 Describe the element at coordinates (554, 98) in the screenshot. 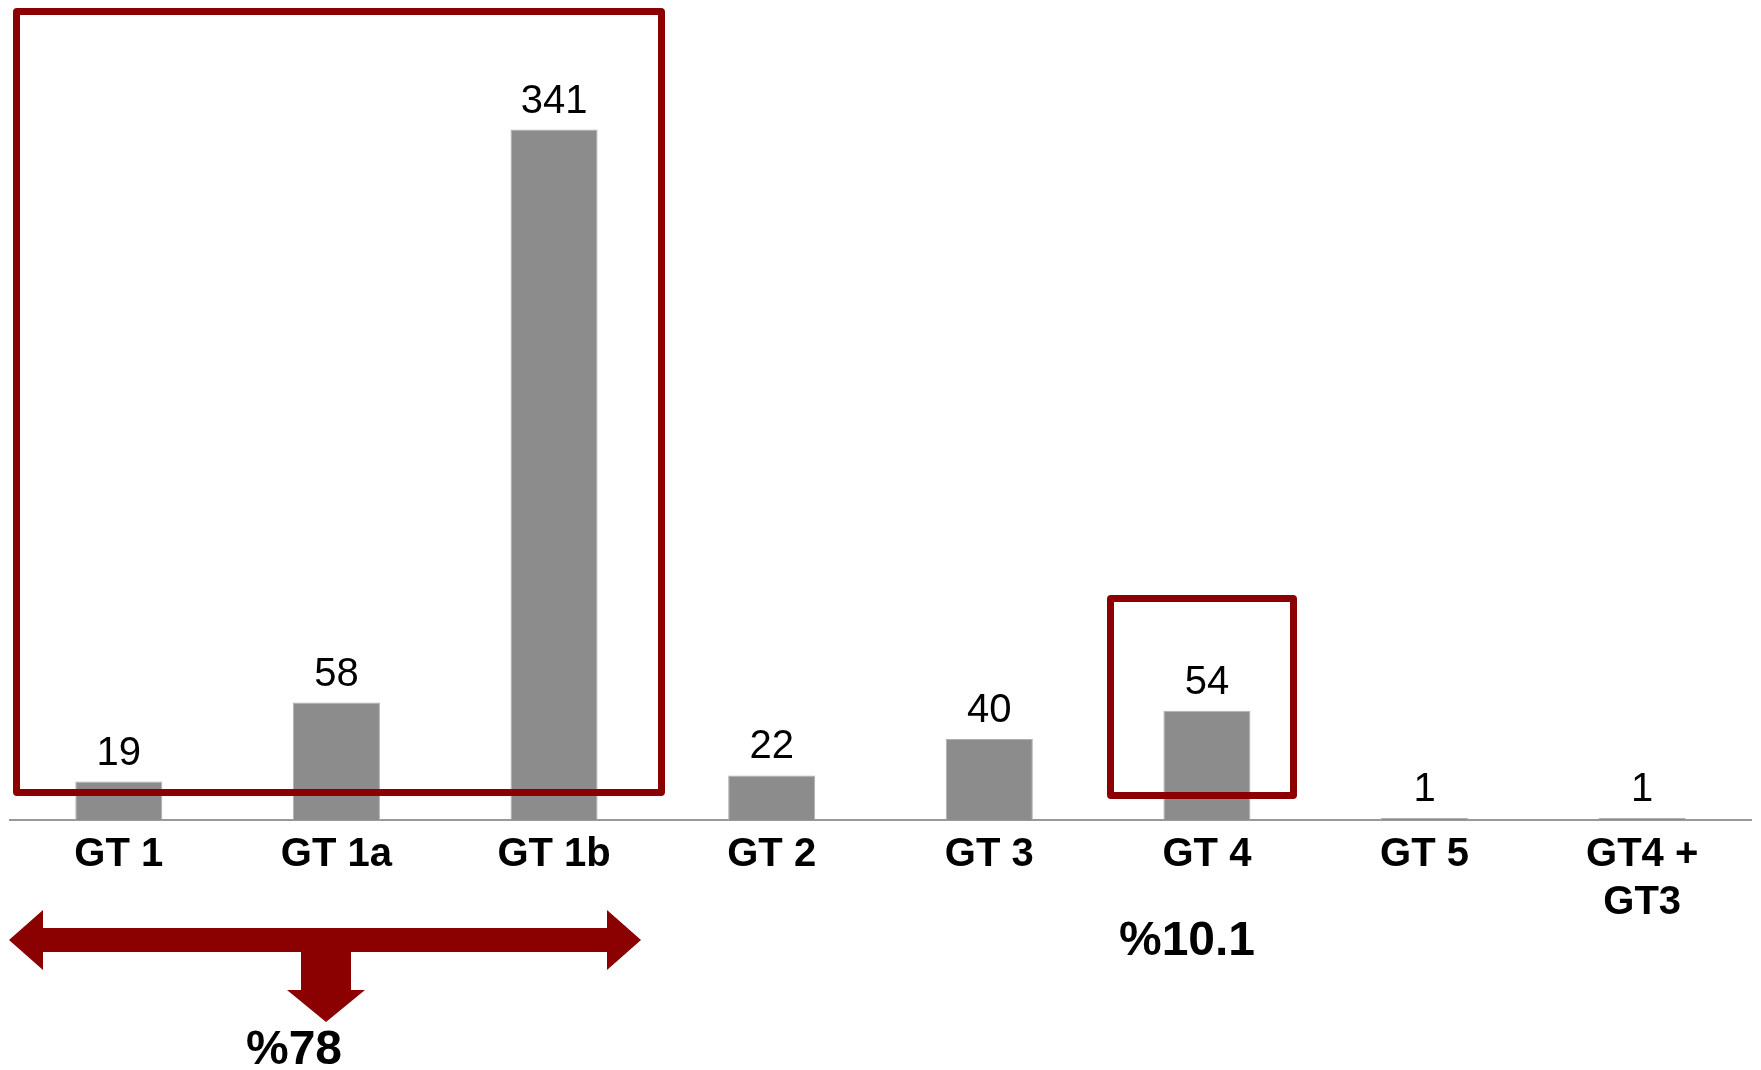

I see `data-label: 341` at that location.